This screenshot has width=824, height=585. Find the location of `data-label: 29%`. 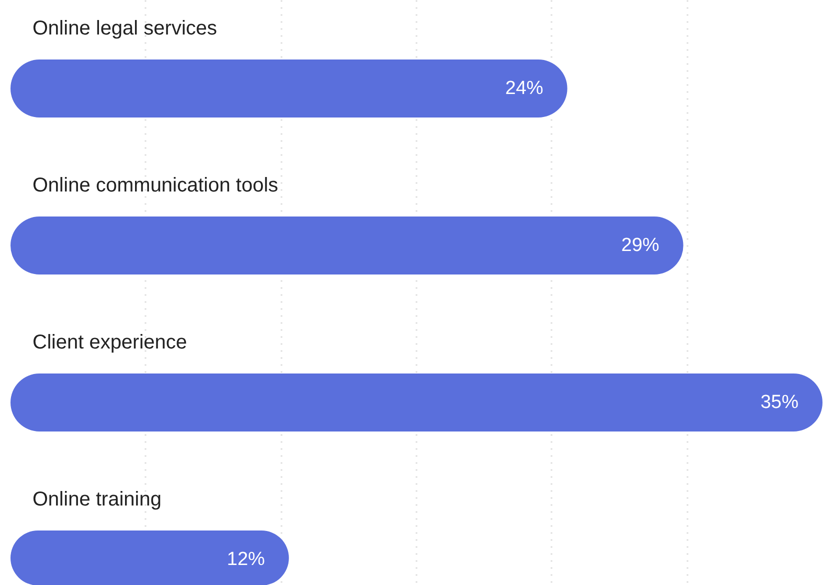

data-label: 29% is located at coordinates (640, 245).